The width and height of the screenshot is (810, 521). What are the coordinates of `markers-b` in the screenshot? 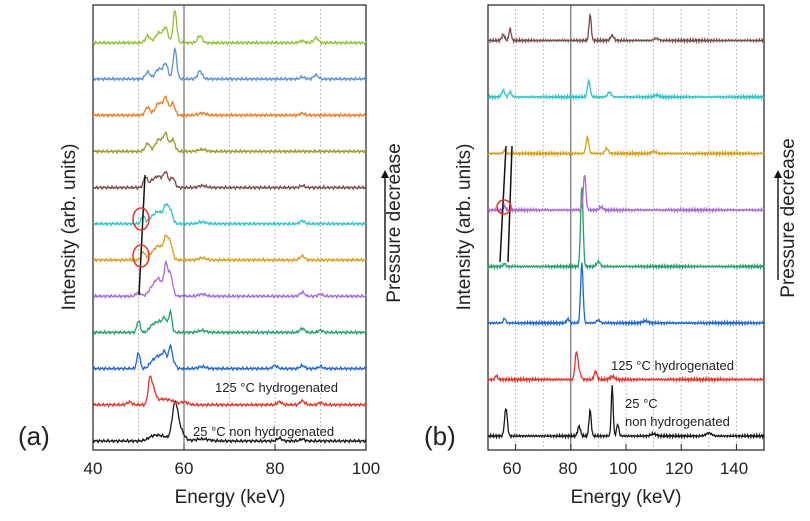 It's located at (504, 204).